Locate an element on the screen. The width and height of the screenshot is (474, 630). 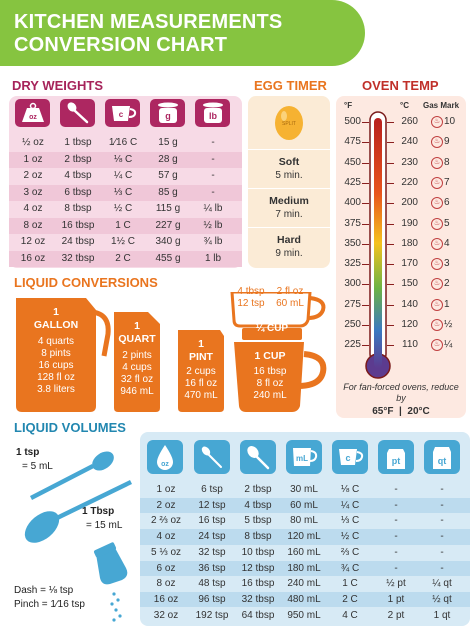
table-cell: 4 tbsp is located at coordinates (258, 505).